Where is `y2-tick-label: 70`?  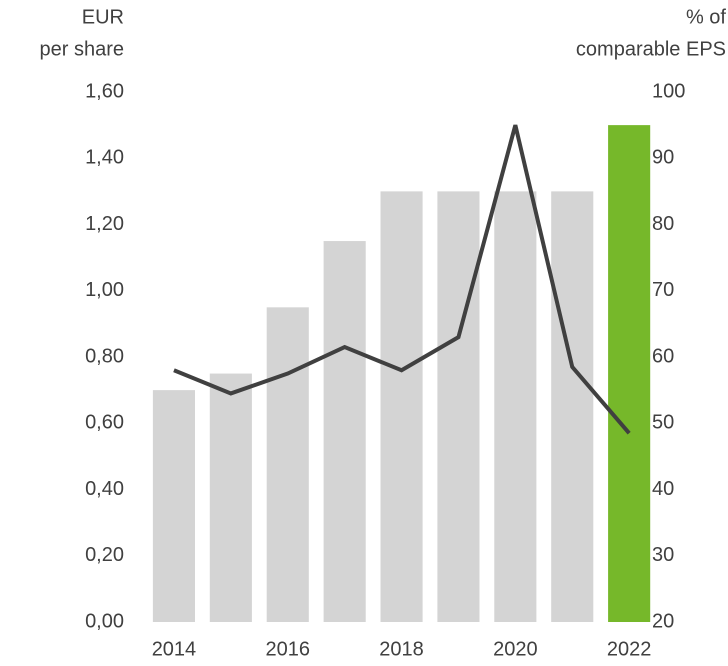 y2-tick-label: 70 is located at coordinates (663, 290).